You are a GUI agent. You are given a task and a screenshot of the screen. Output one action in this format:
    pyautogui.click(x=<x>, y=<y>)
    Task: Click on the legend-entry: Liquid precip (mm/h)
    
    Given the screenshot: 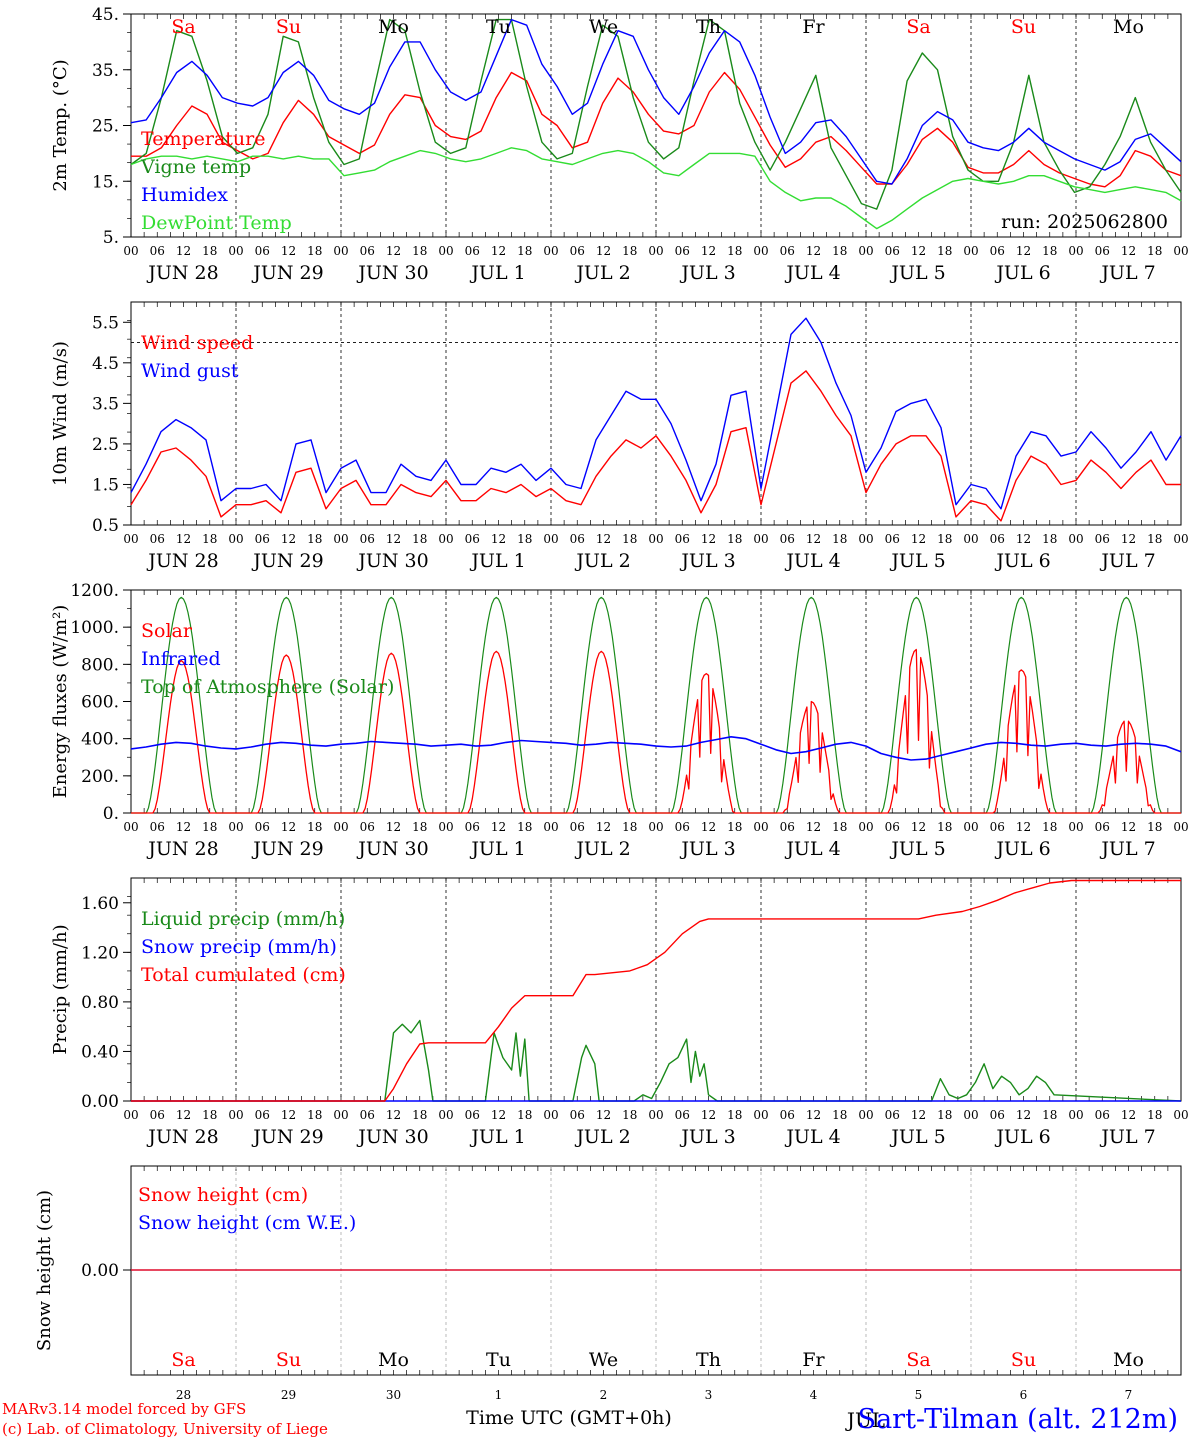 What is the action you would take?
    pyautogui.click(x=243, y=919)
    